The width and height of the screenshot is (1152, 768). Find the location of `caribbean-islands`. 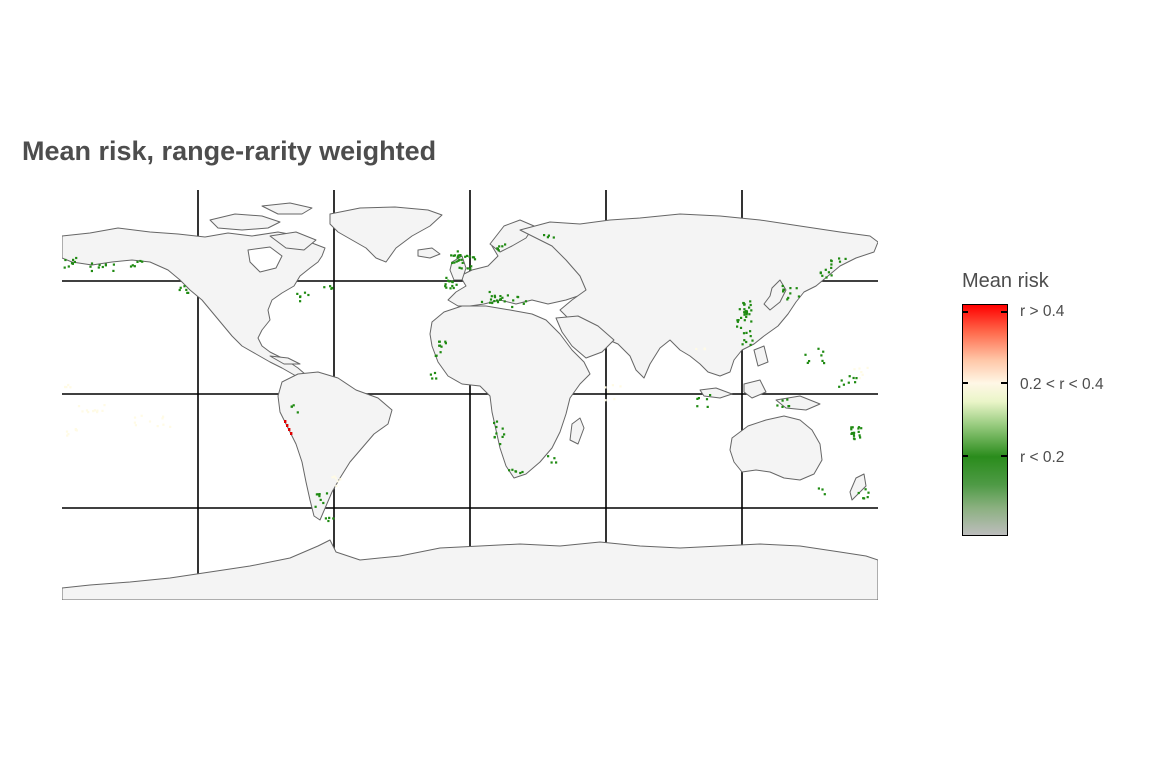

caribbean-islands is located at coordinates (285, 360).